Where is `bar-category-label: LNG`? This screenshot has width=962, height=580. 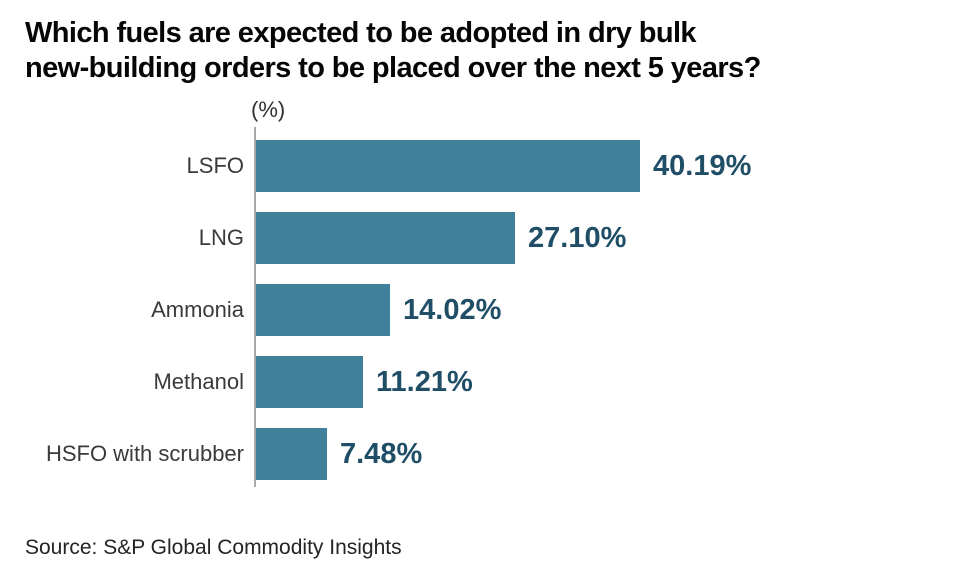
bar-category-label: LNG is located at coordinates (221, 237).